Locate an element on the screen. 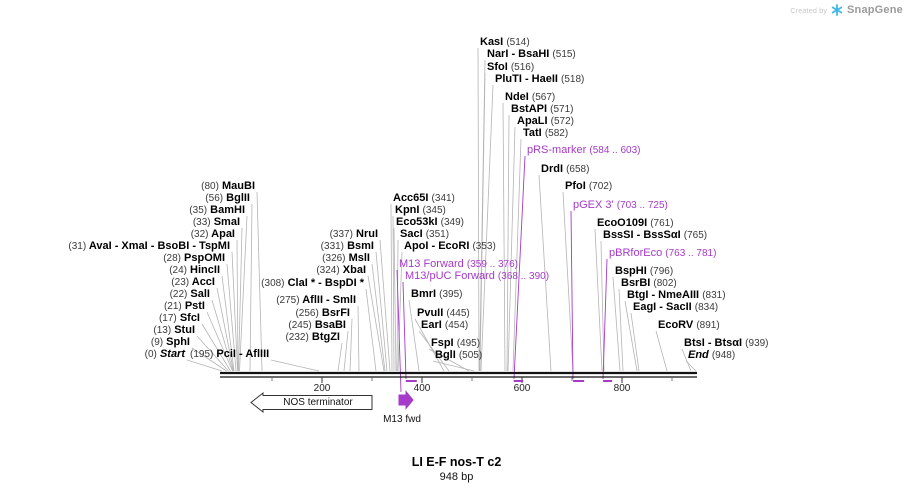 This screenshot has height=495, width=913. site-label-bgli: BglI (505) is located at coordinates (458, 355).